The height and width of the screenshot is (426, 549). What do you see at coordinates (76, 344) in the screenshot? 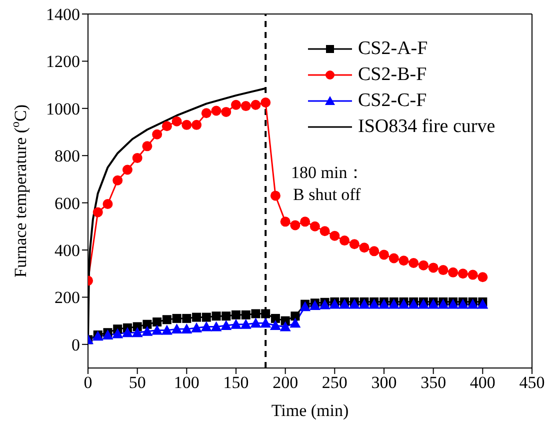
I see `y-tick-label: 0` at bounding box center [76, 344].